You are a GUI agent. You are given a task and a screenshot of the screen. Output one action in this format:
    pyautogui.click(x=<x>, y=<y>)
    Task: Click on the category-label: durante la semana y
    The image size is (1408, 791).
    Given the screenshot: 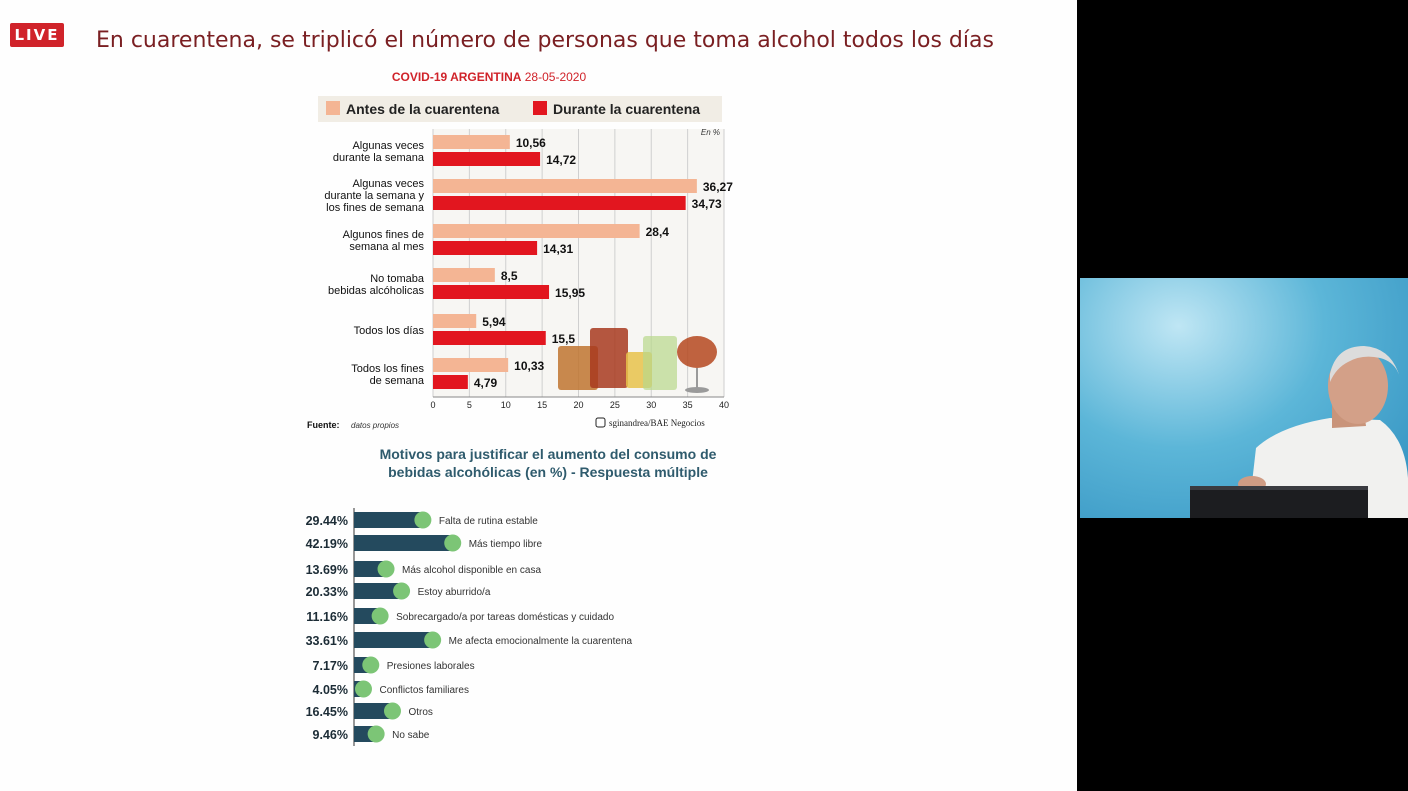 What is the action you would take?
    pyautogui.click(x=374, y=196)
    